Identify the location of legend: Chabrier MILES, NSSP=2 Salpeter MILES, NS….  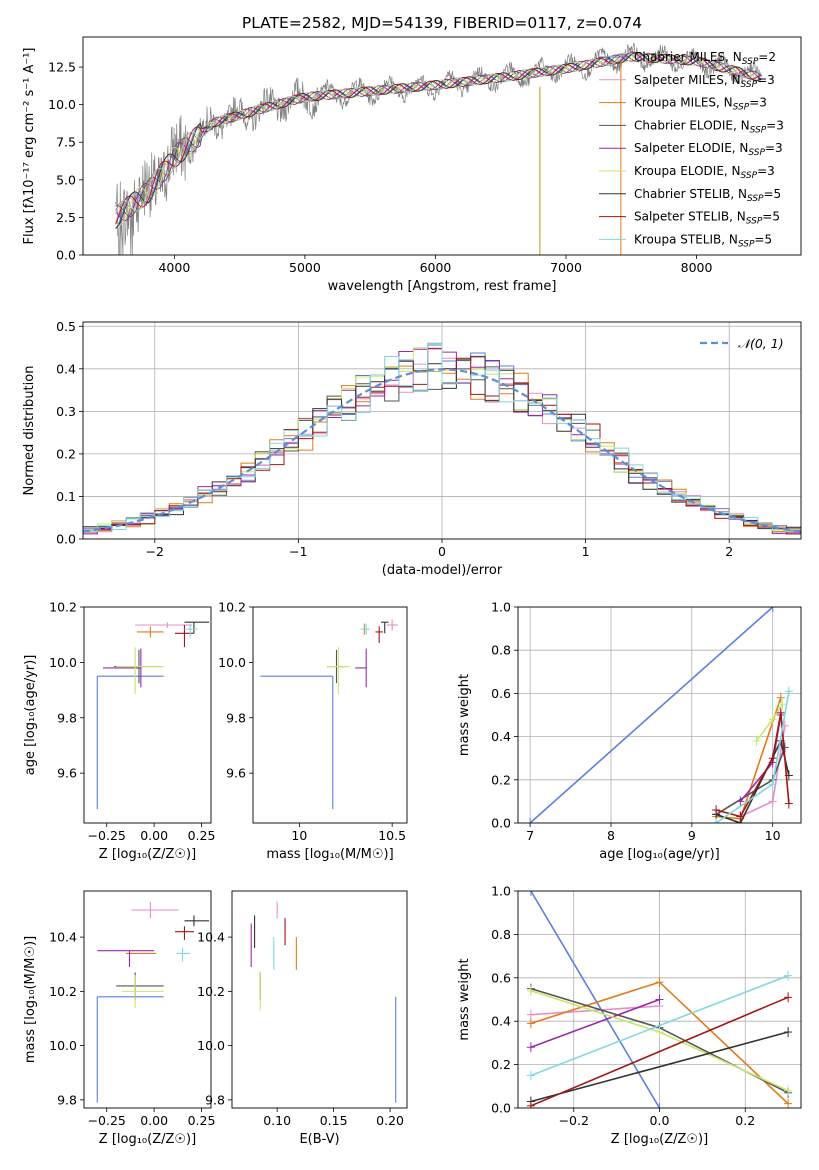
(691, 149).